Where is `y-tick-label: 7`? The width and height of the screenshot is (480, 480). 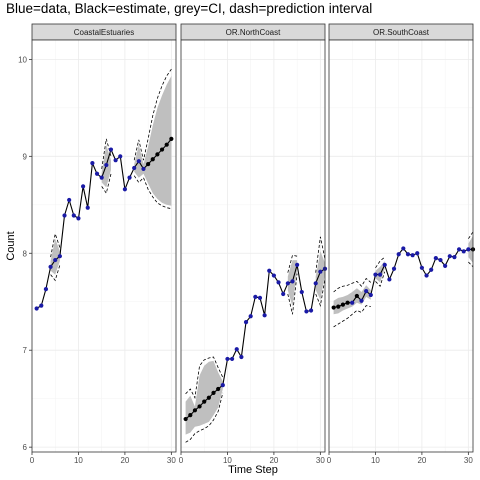
y-tick-label: 7 is located at coordinates (25, 350).